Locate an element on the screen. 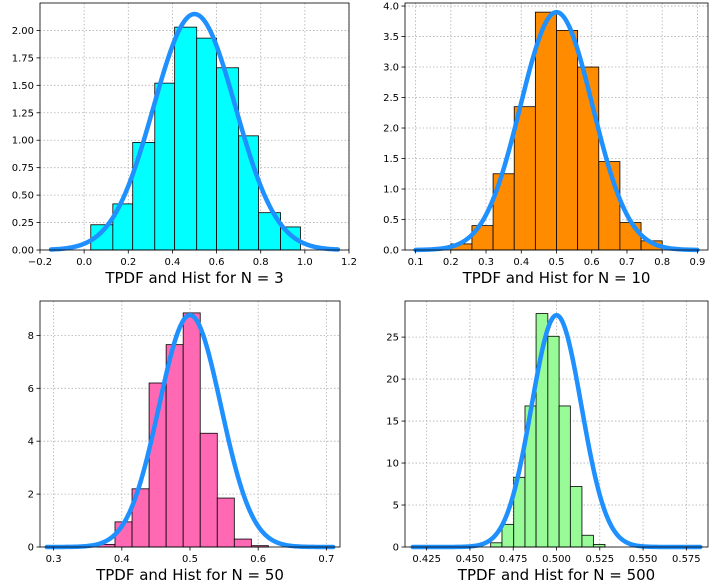  x-tick-label: 1.2 is located at coordinates (349, 262).